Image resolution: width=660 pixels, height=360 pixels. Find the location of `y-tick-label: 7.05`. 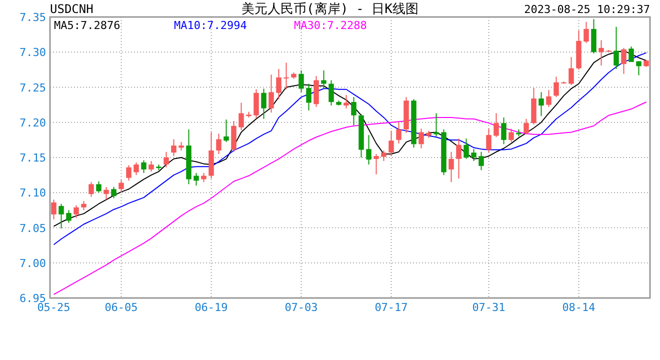

y-tick-label: 7.05 is located at coordinates (33, 228).